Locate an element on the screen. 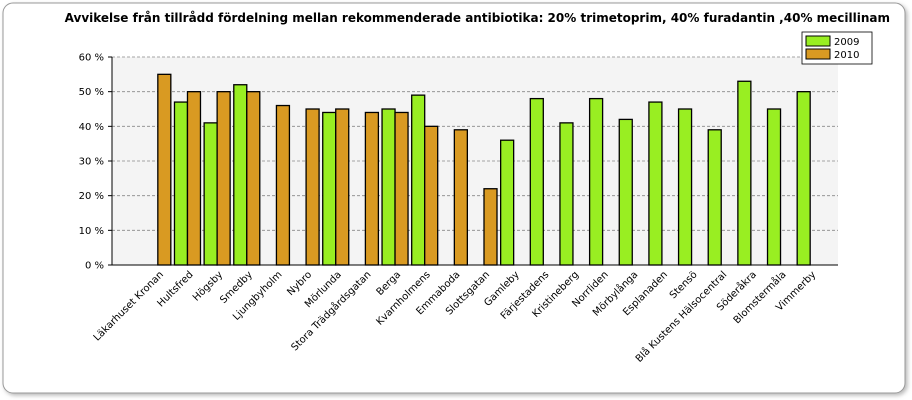 This screenshot has height=400, width=912. y-tick-label: 30 % is located at coordinates (91, 162).